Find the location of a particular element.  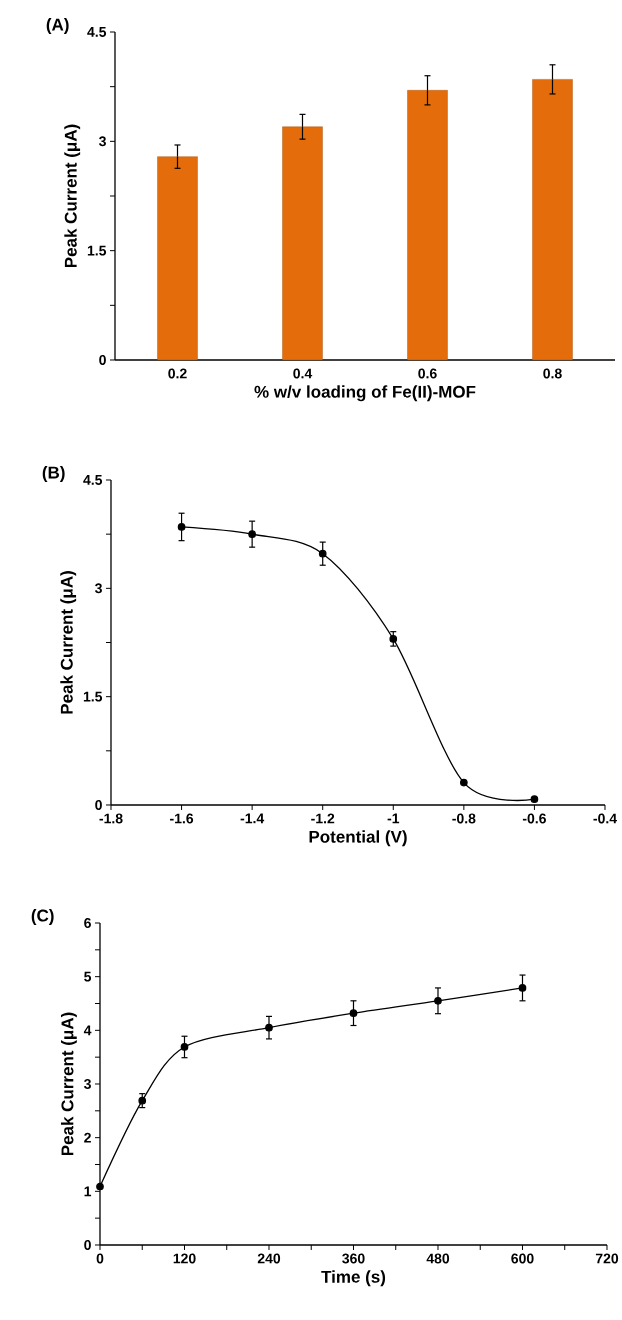

x-tick-label: -0.4 is located at coordinates (605, 818).